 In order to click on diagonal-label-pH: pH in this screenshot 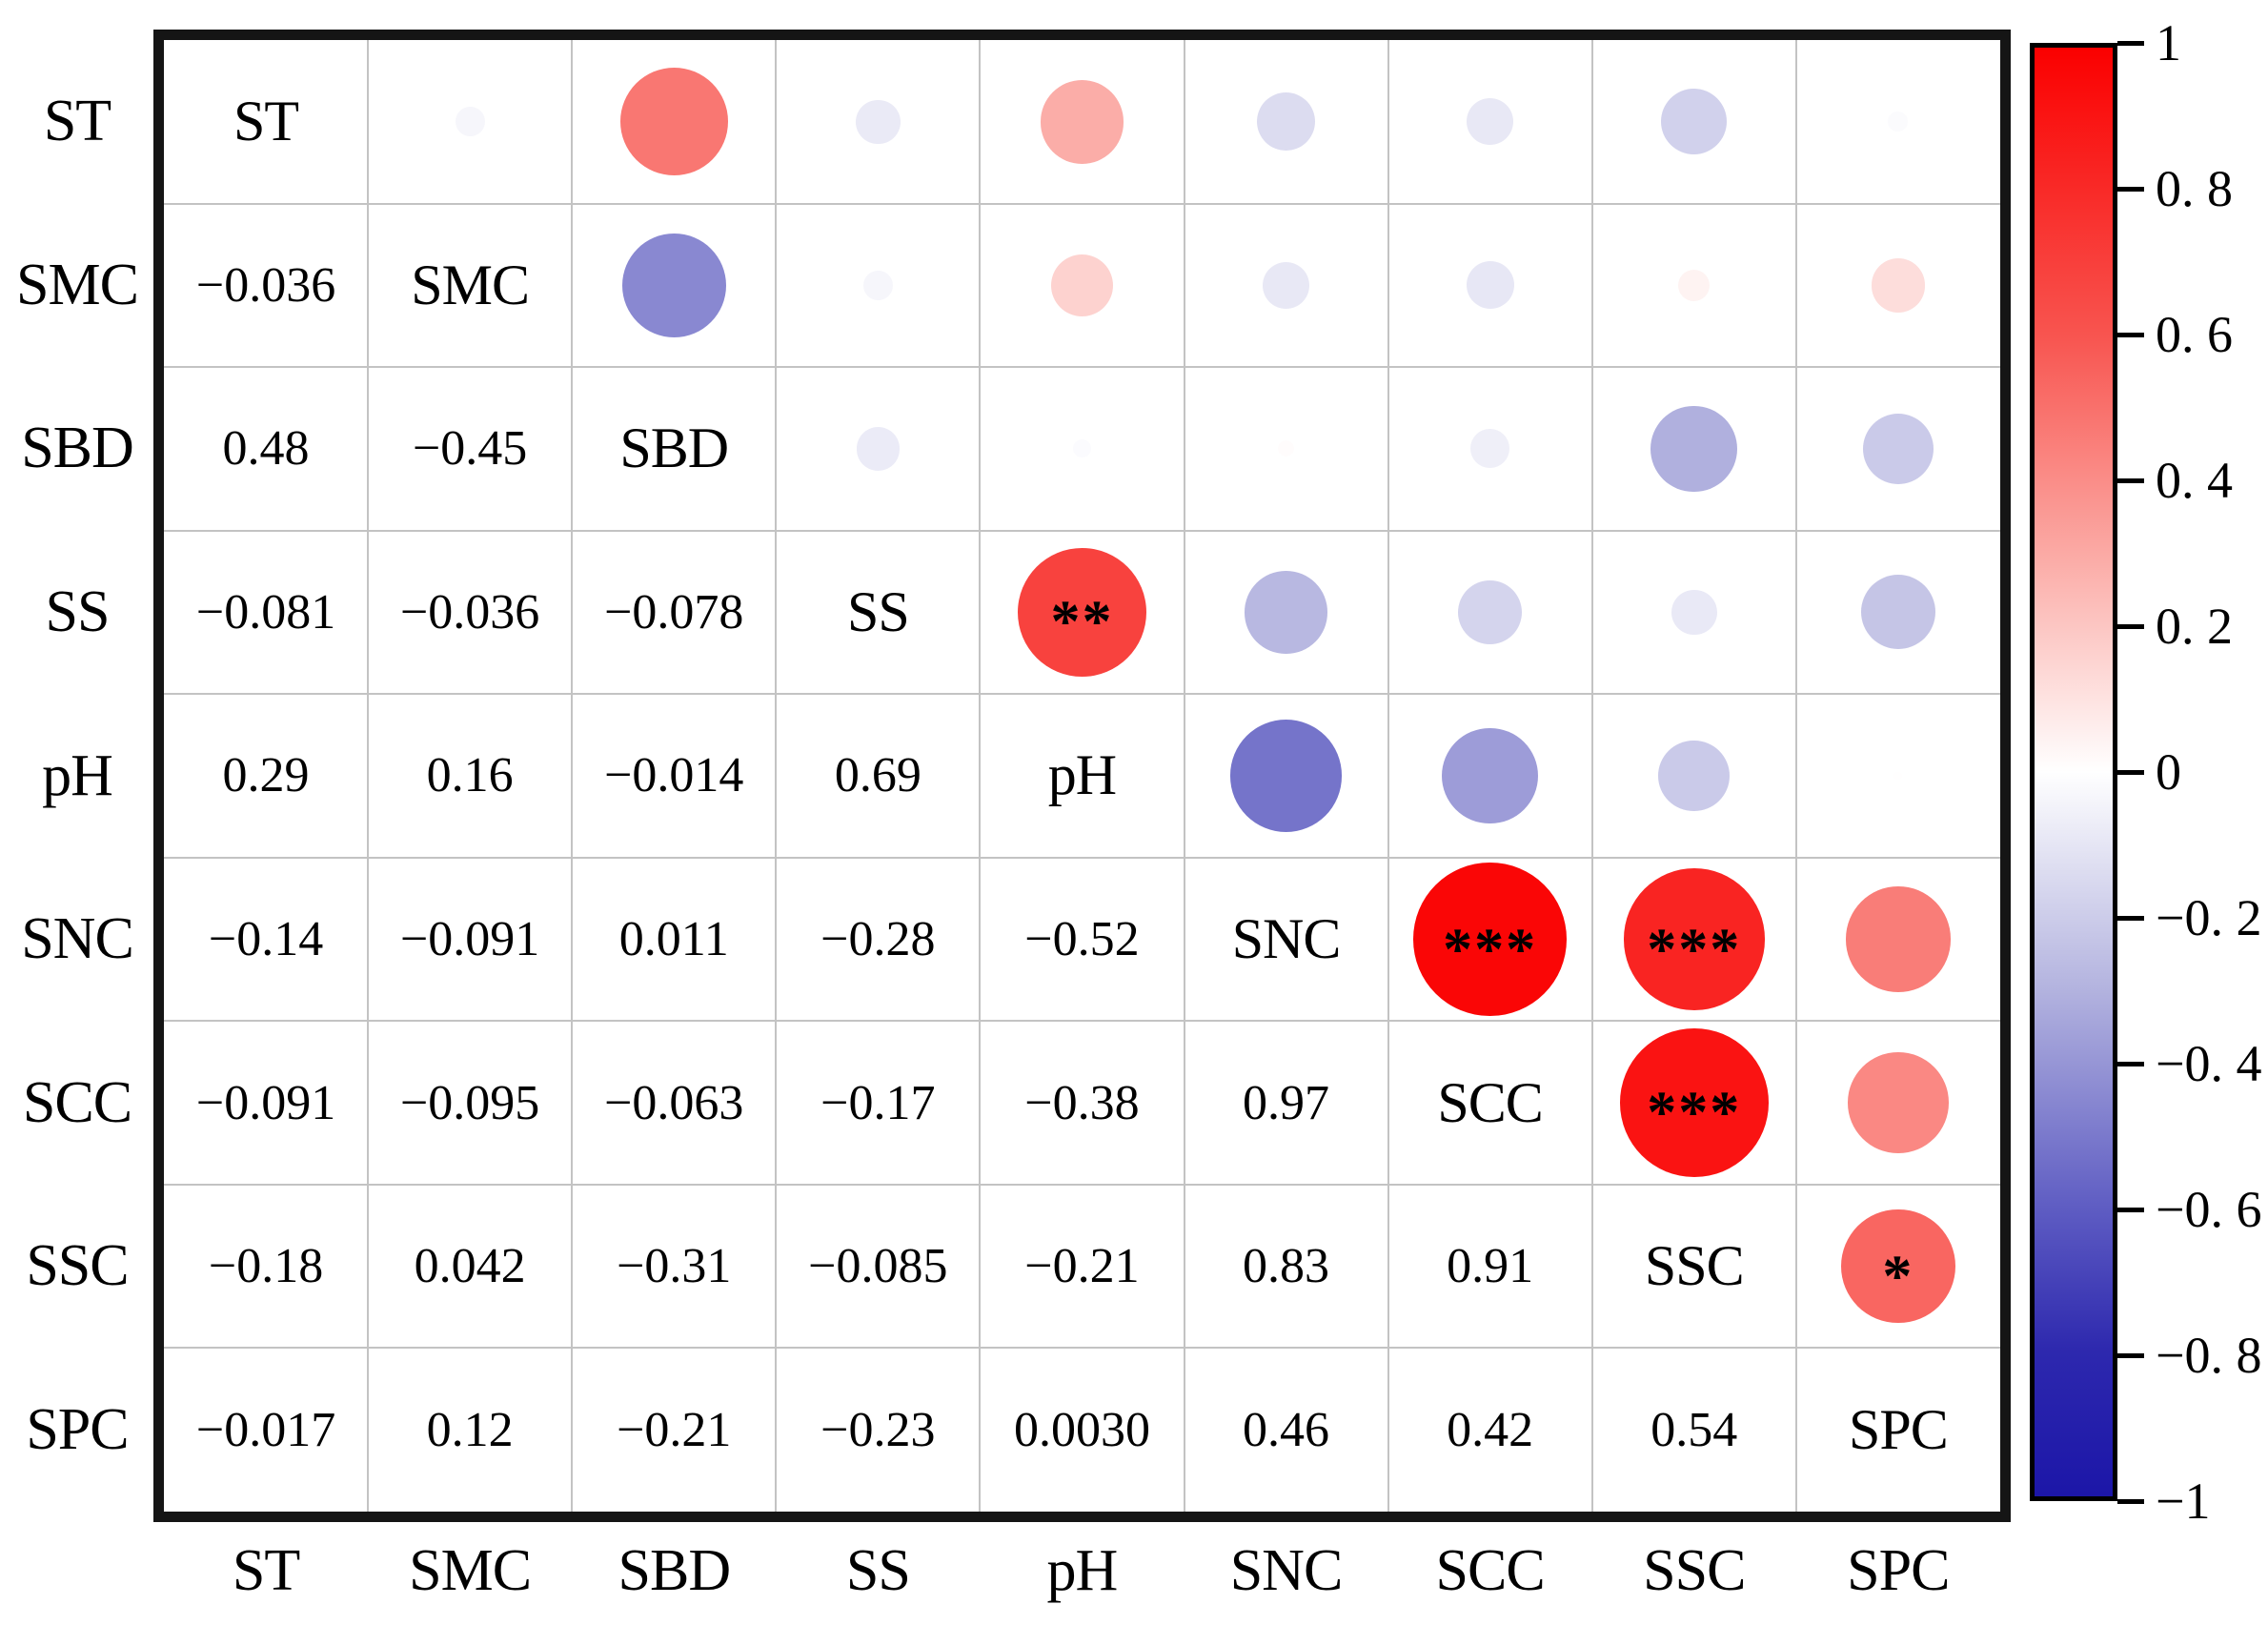, I will do `click(1082, 775)`.